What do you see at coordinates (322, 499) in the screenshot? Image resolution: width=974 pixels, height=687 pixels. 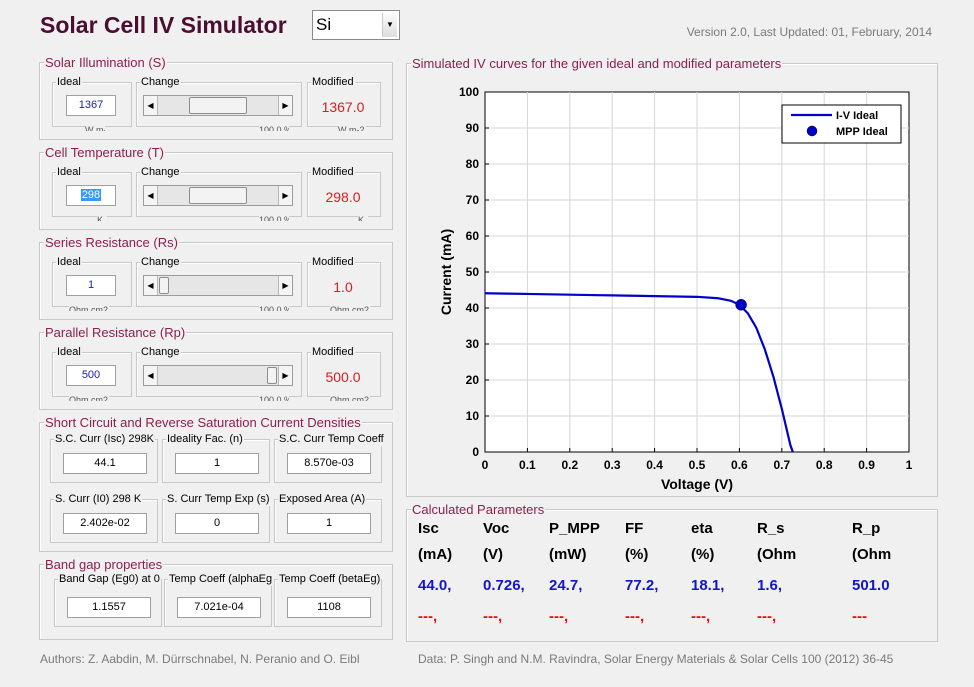 I see `area-label: Exposed Area (A)` at bounding box center [322, 499].